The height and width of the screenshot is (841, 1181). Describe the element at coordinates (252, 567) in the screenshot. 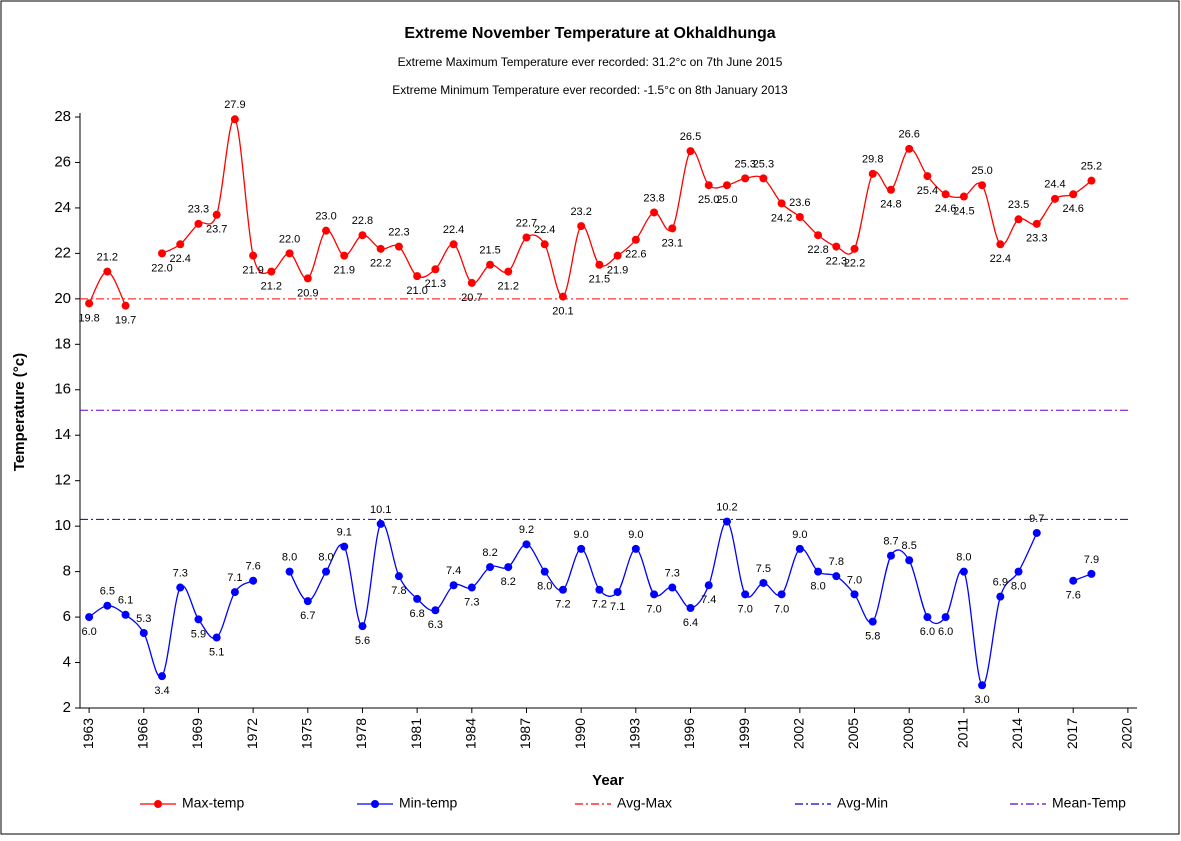

I see `data-label: 7.6` at that location.